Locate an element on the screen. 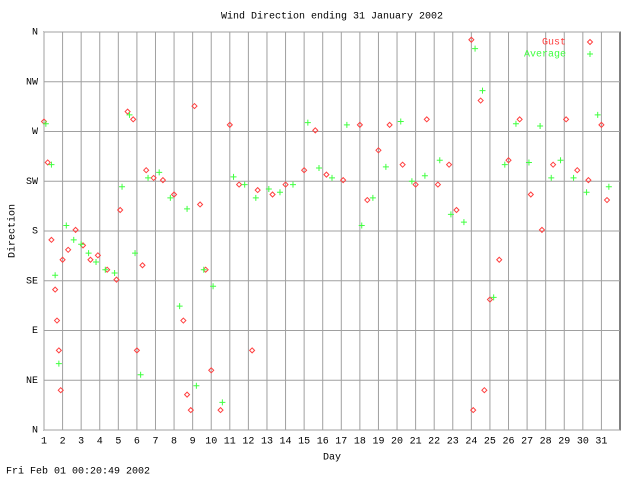  x-tick-label: 20 is located at coordinates (397, 442).